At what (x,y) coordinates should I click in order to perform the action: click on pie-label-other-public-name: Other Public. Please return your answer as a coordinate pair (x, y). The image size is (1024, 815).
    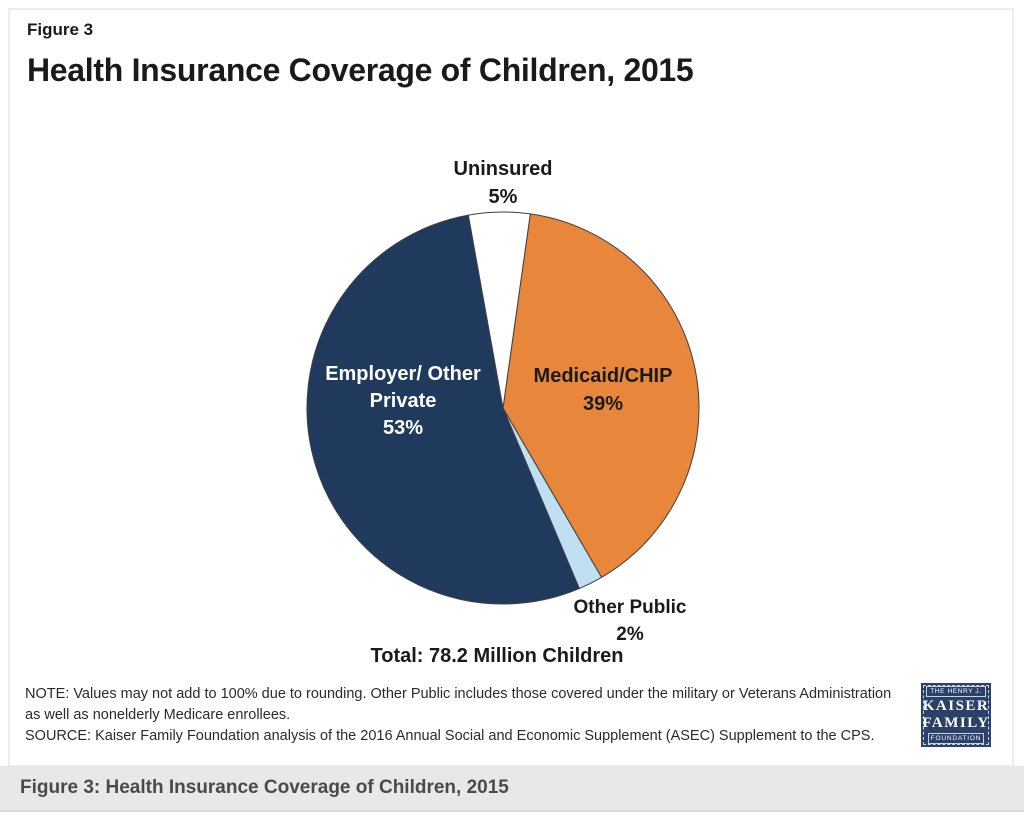
    Looking at the image, I should click on (630, 607).